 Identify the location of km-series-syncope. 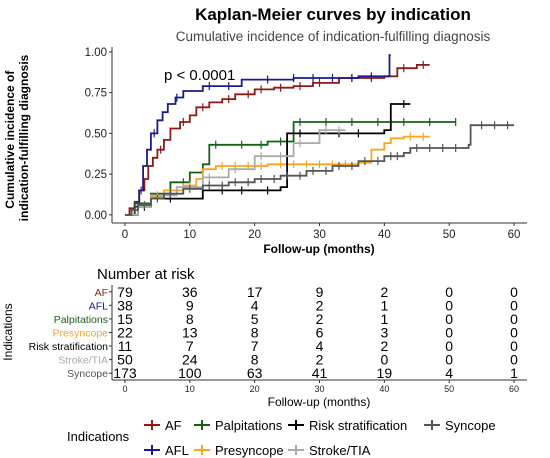
(319, 168).